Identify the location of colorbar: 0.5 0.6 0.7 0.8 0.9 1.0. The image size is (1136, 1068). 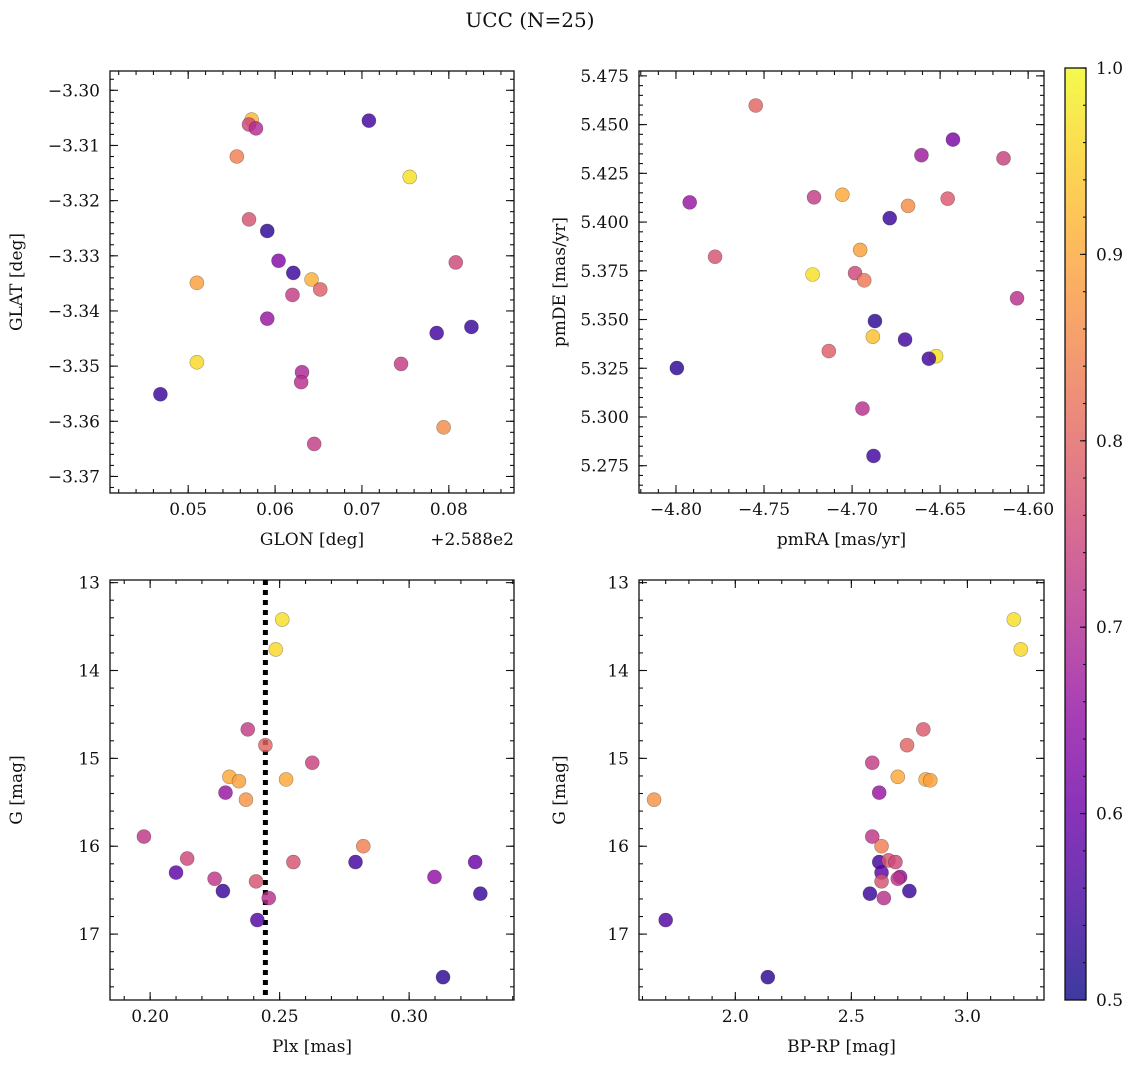
(1093, 535).